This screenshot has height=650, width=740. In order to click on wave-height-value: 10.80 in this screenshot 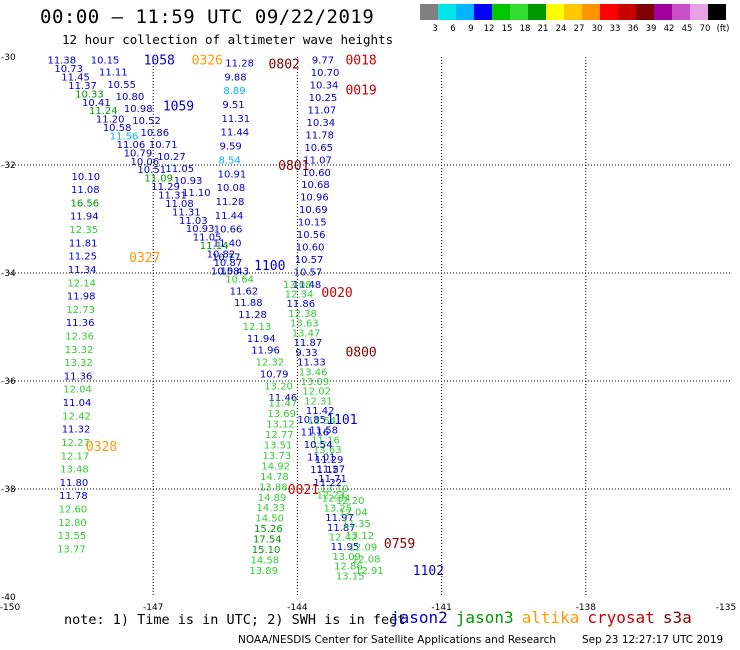, I will do `click(130, 97)`.